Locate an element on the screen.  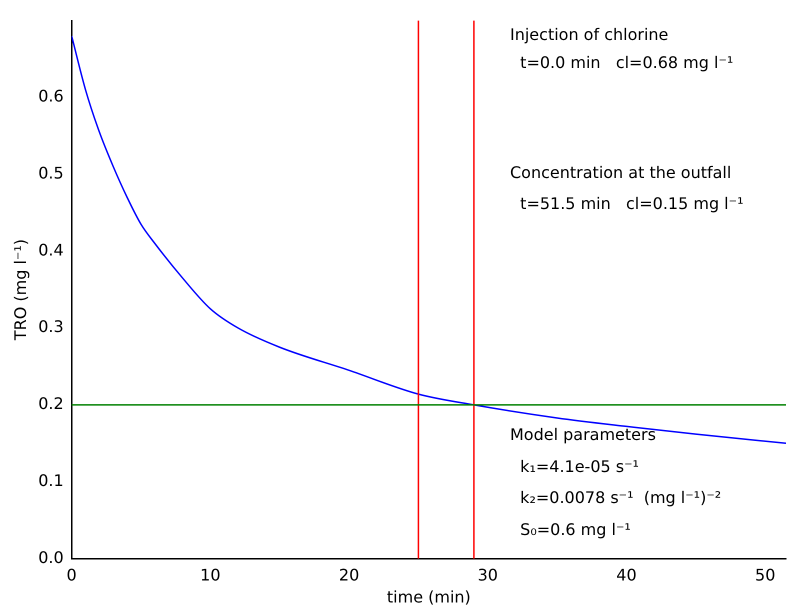
y-tick-label: 0.4 is located at coordinates (51, 250).